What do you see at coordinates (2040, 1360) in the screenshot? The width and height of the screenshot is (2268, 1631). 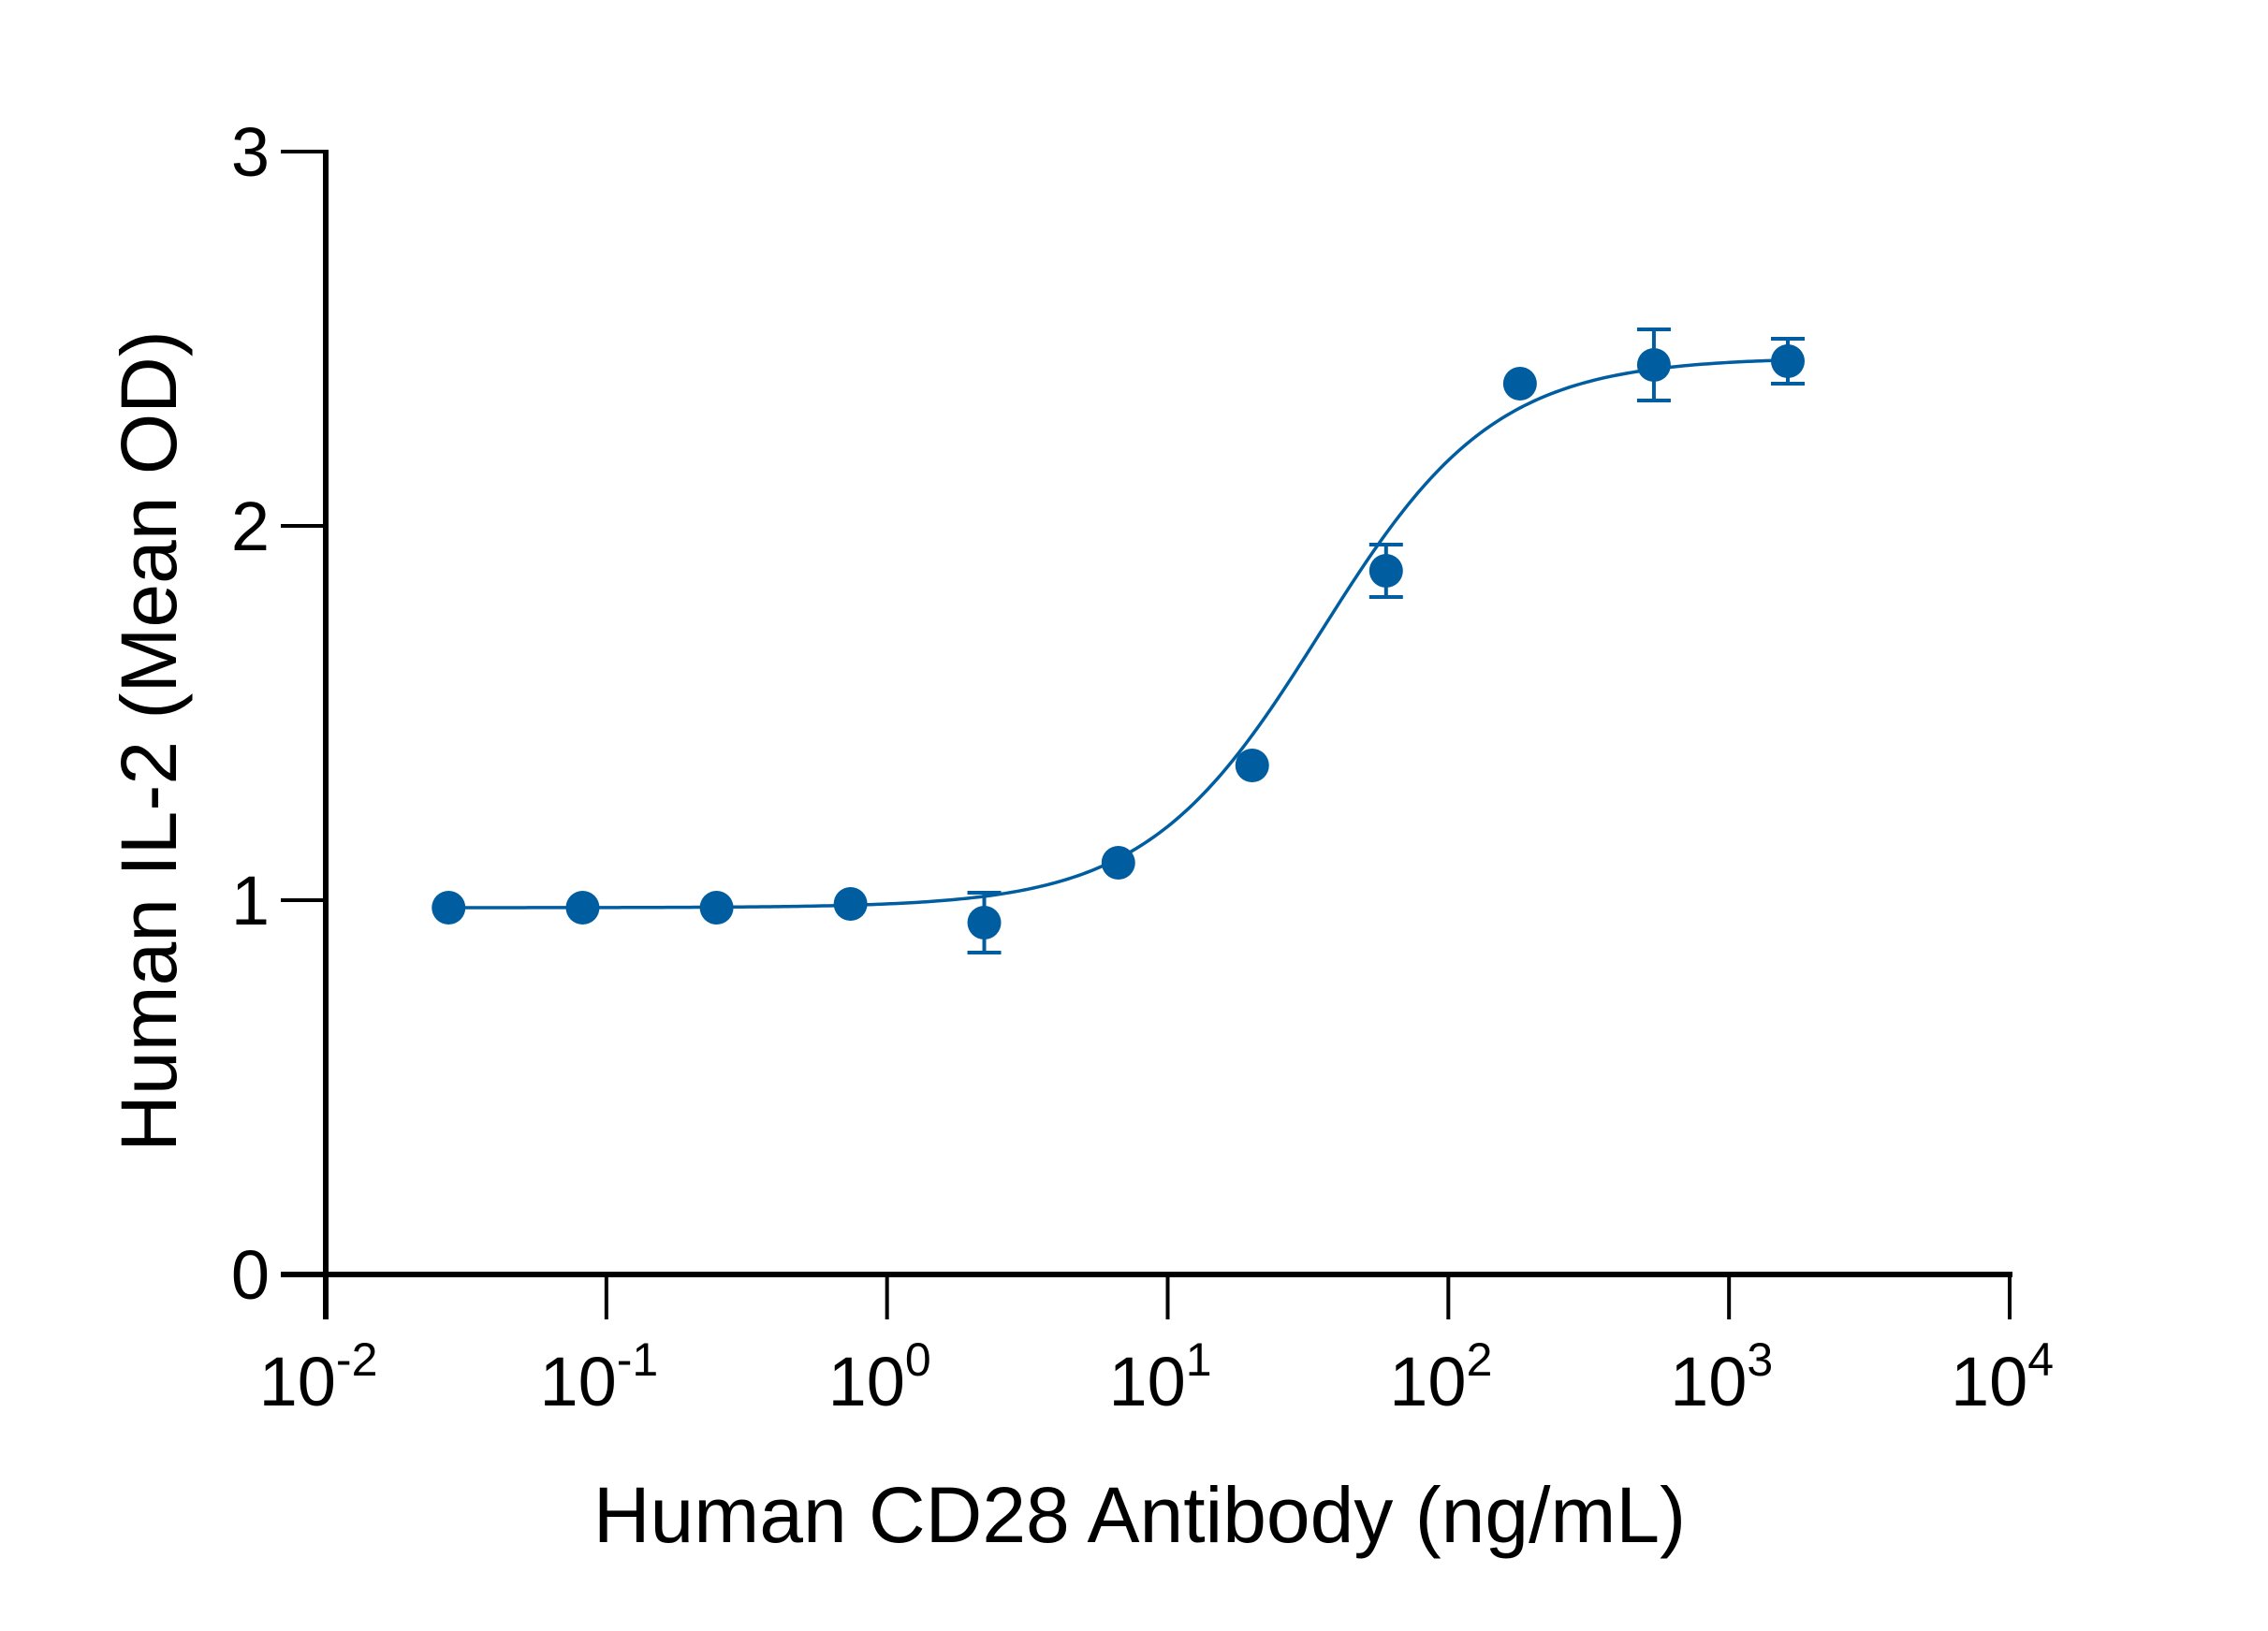 I see `x-tick-exponent: 4` at bounding box center [2040, 1360].